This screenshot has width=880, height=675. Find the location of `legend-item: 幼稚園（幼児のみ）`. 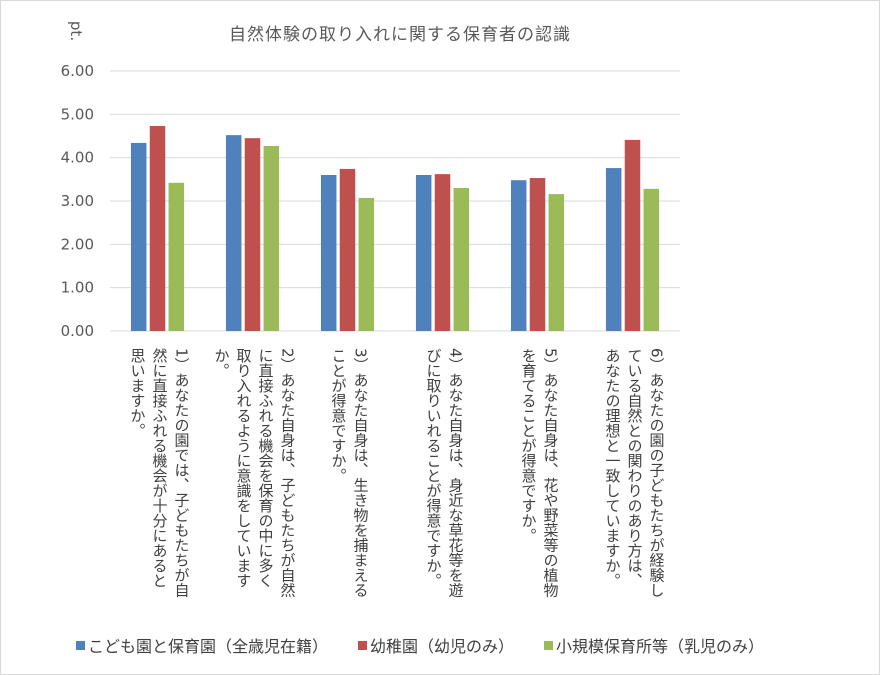

legend-item: 幼稚園（幼児のみ） is located at coordinates (436, 645).